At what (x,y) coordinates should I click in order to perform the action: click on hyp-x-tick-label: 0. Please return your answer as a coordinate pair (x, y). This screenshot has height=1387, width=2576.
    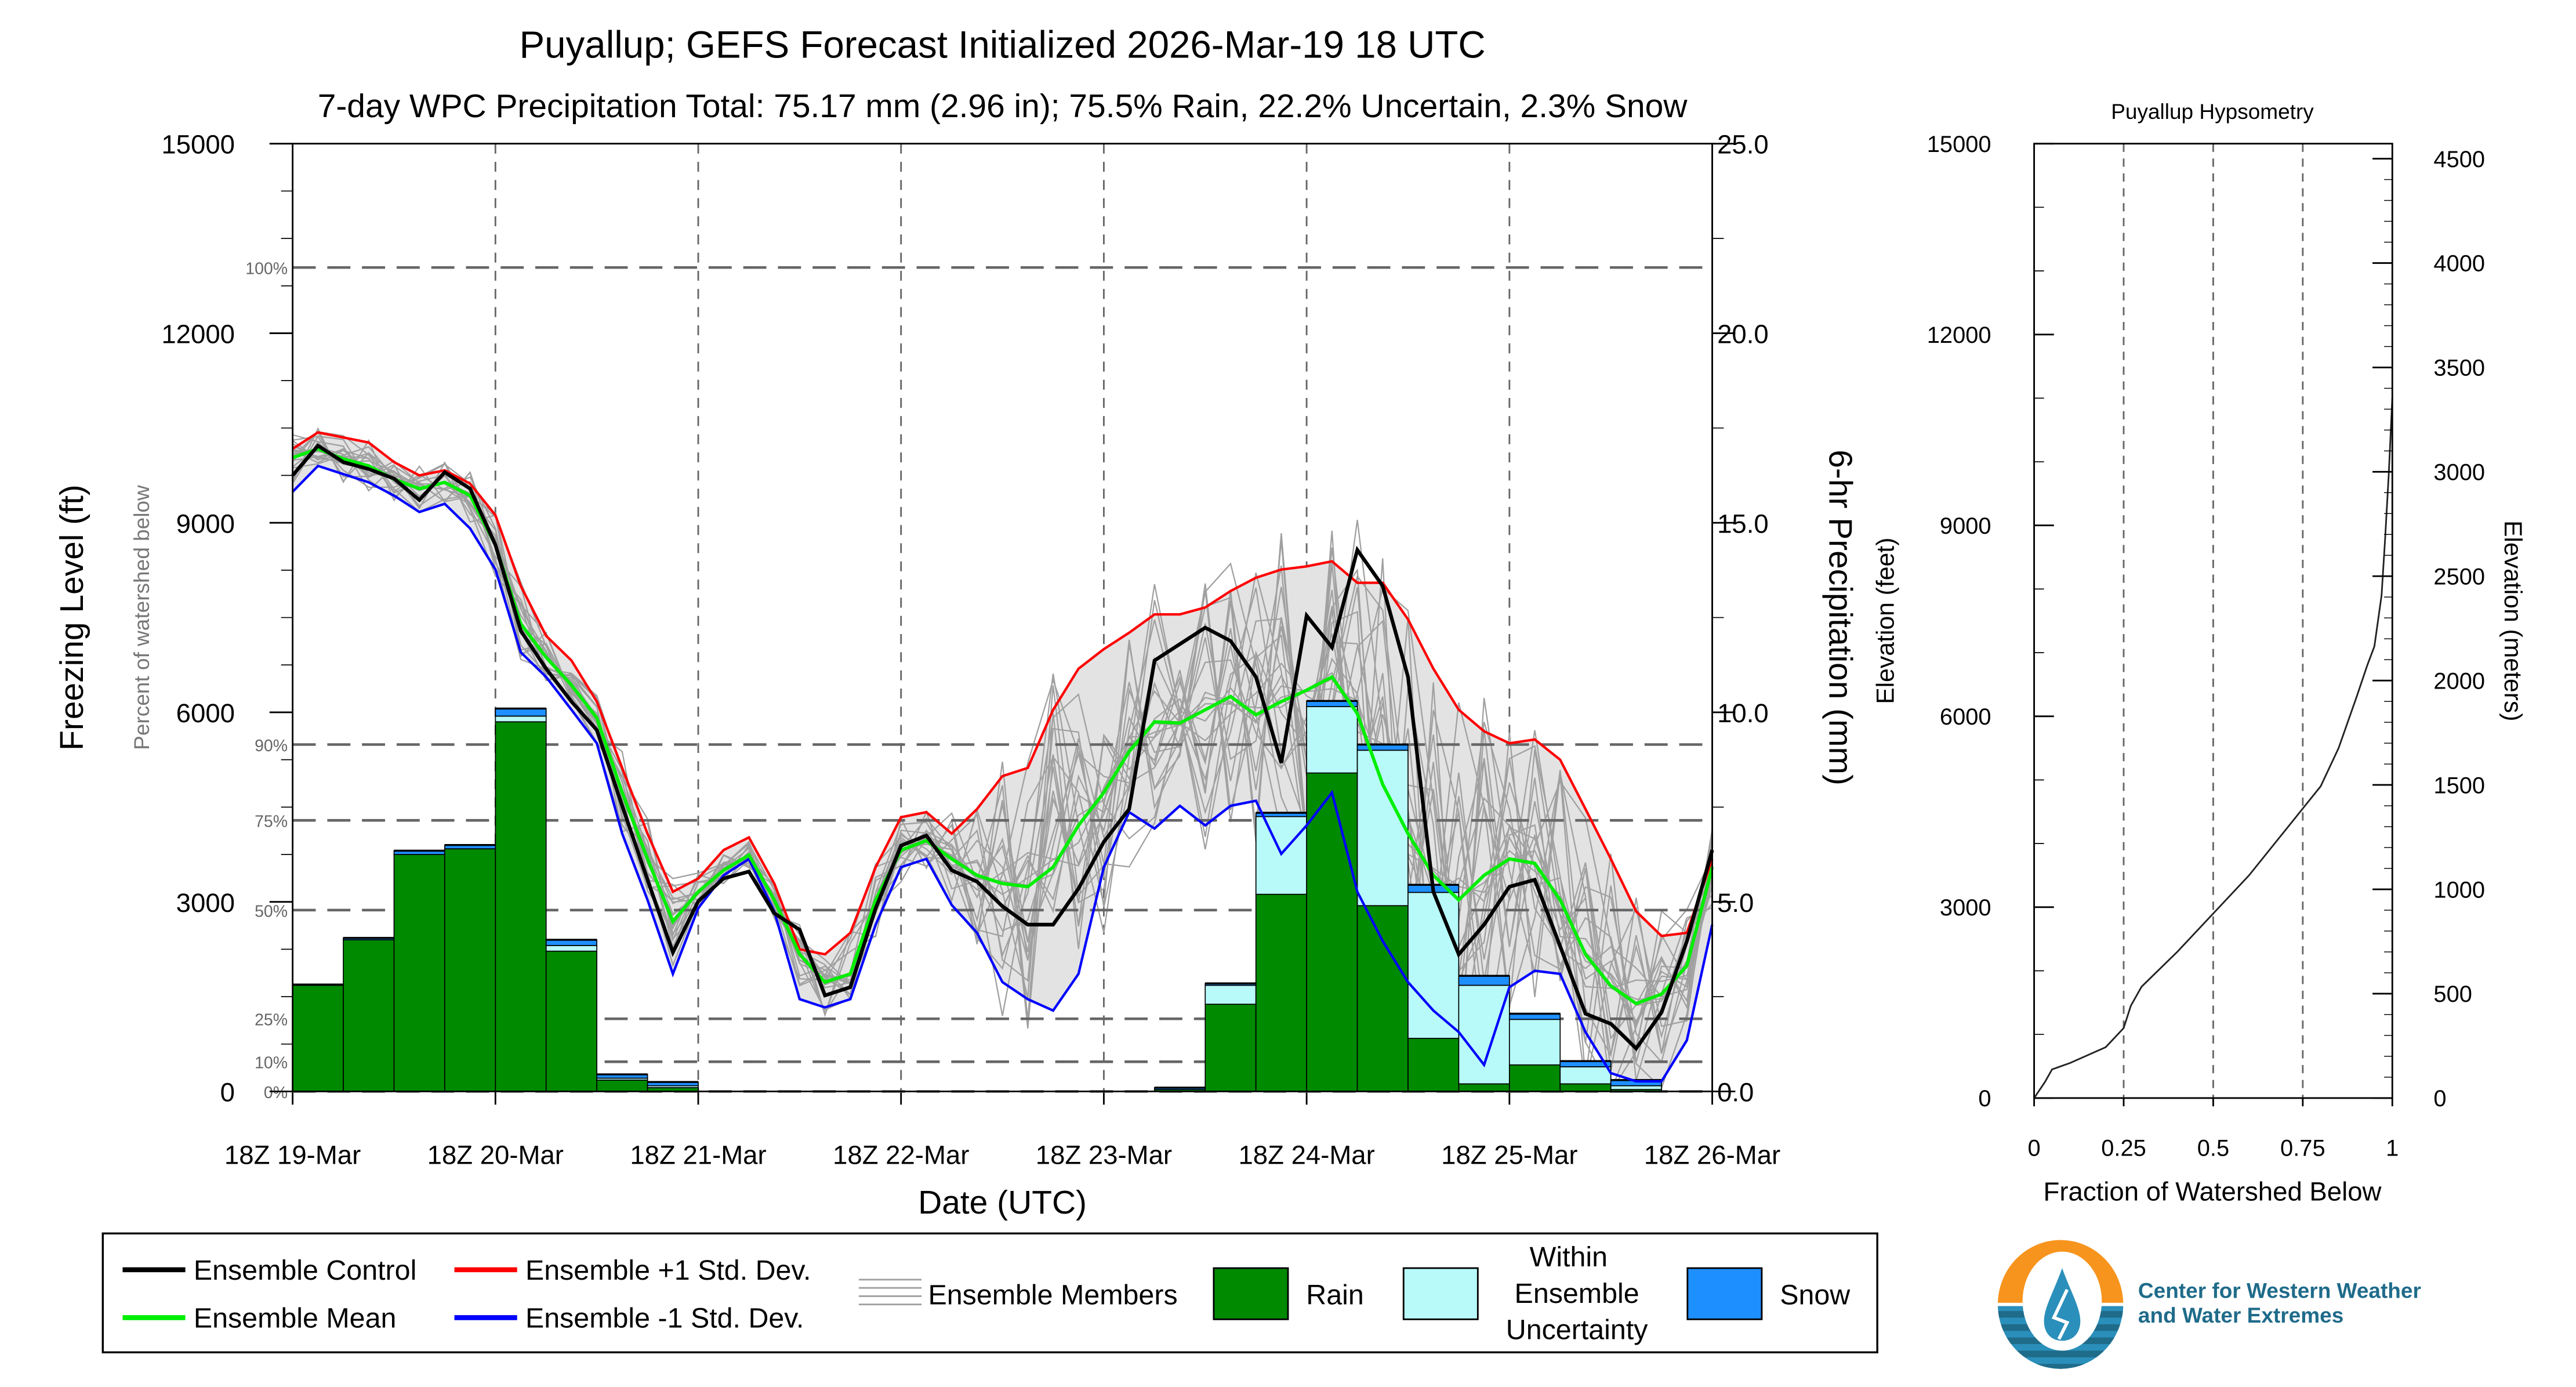
    Looking at the image, I should click on (2033, 1148).